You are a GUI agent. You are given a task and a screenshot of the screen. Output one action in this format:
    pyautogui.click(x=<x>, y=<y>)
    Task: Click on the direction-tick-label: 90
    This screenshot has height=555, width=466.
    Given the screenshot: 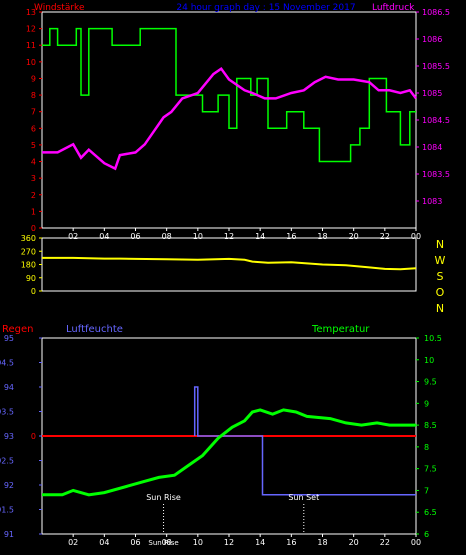 What is the action you would take?
    pyautogui.click(x=31, y=278)
    